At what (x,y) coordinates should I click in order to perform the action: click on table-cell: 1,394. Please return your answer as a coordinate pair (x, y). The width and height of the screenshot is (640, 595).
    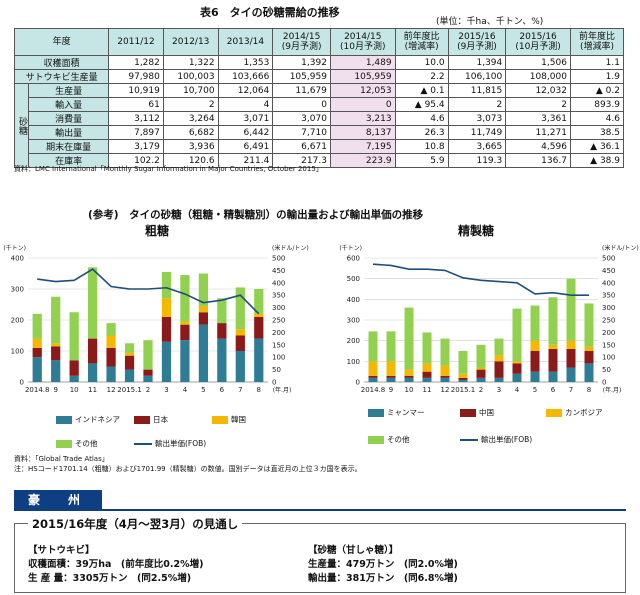
    Looking at the image, I should click on (477, 62).